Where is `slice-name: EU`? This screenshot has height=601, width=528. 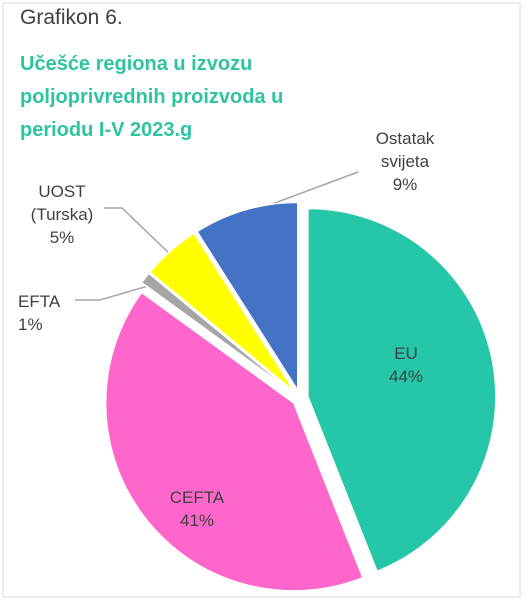
slice-name: EU is located at coordinates (406, 353).